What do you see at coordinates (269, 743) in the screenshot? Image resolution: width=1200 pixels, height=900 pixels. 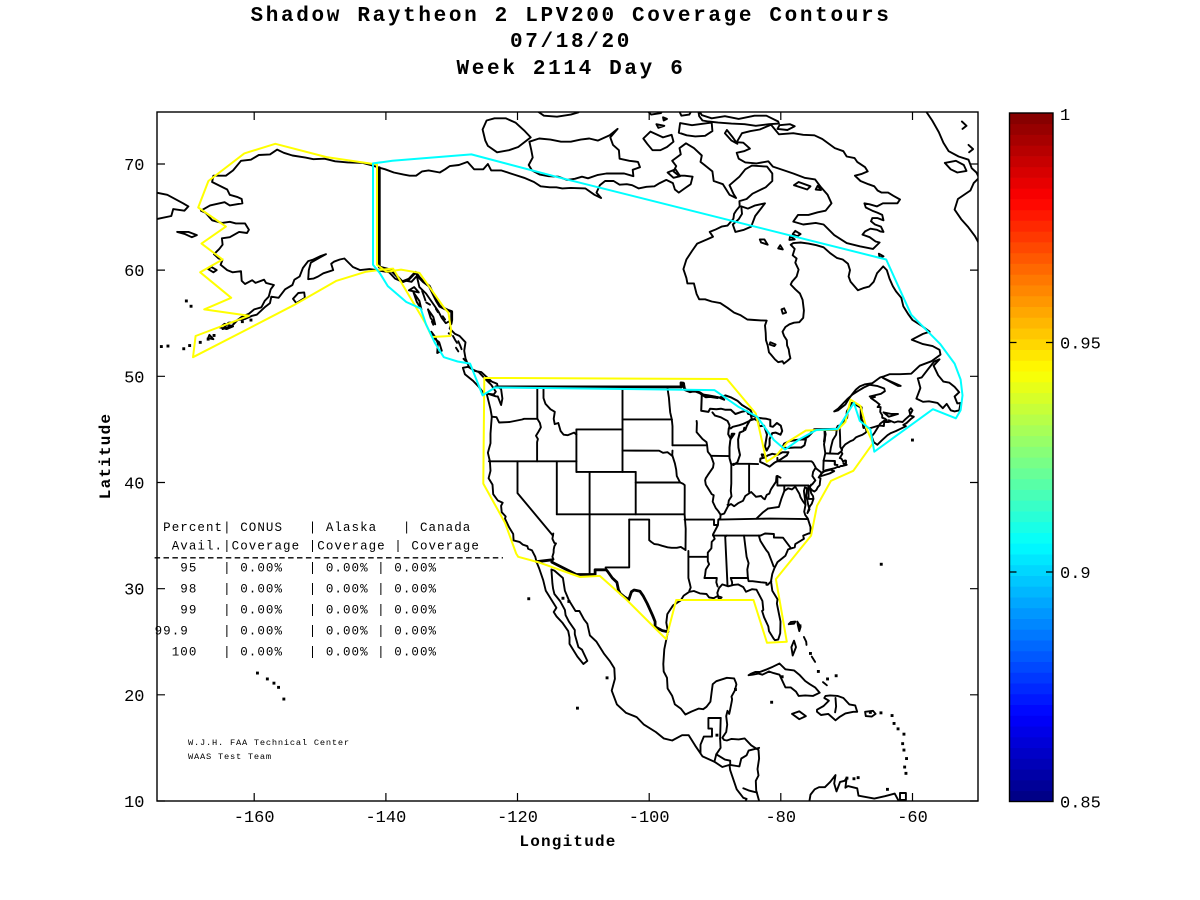 I see `svg-text: W.J.H. FAA Technical Center` at bounding box center [269, 743].